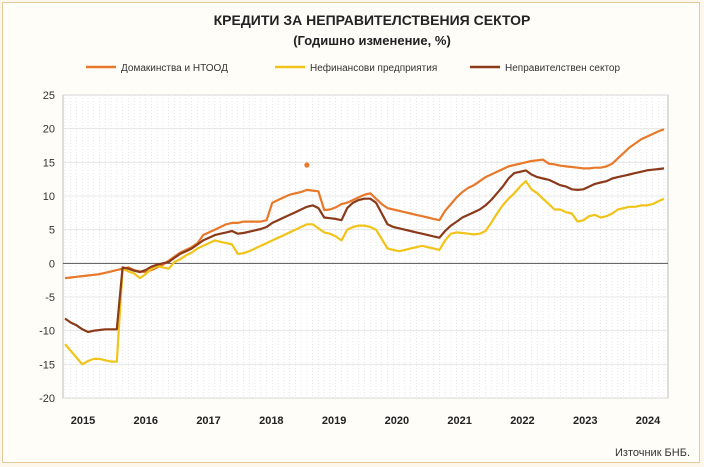 Image resolution: width=704 pixels, height=467 pixels. I want to click on legend-label: Неправителствен сектор, so click(562, 68).